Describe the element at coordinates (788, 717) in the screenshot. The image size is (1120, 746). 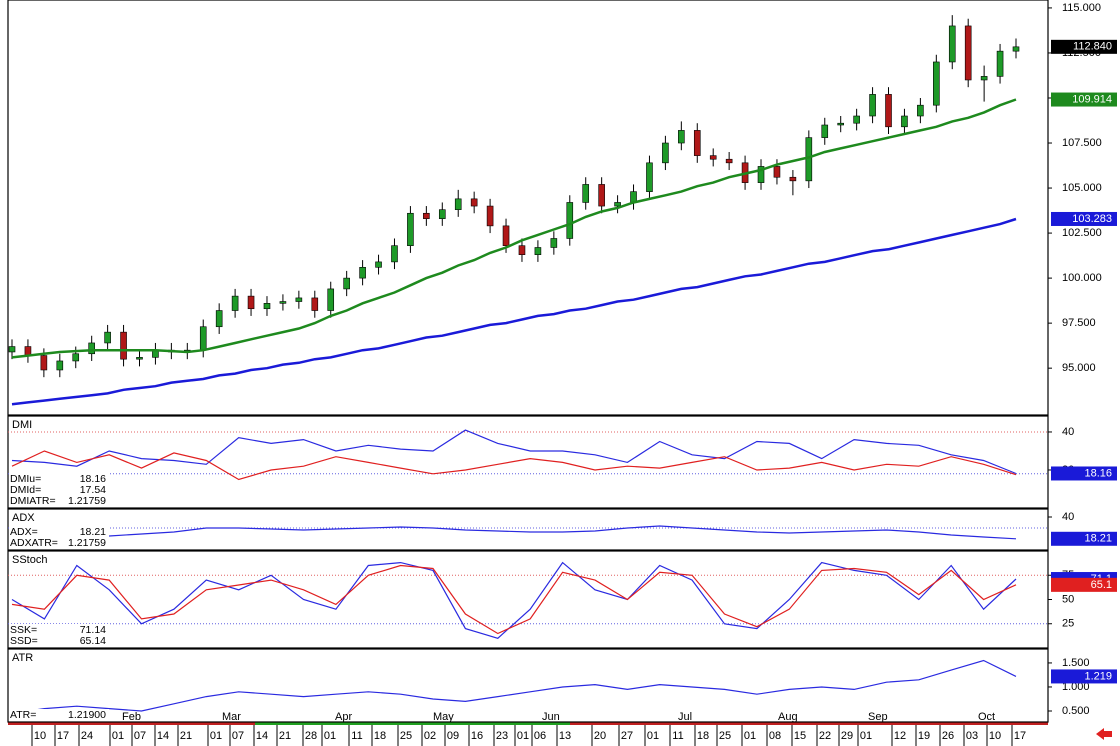
I see `month-label: Aug` at that location.